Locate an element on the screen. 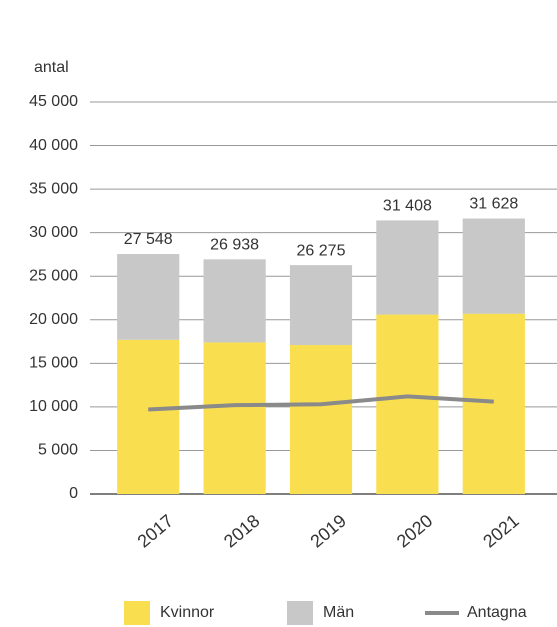 This screenshot has height=627, width=557. y-axis-label: antal is located at coordinates (51, 67).